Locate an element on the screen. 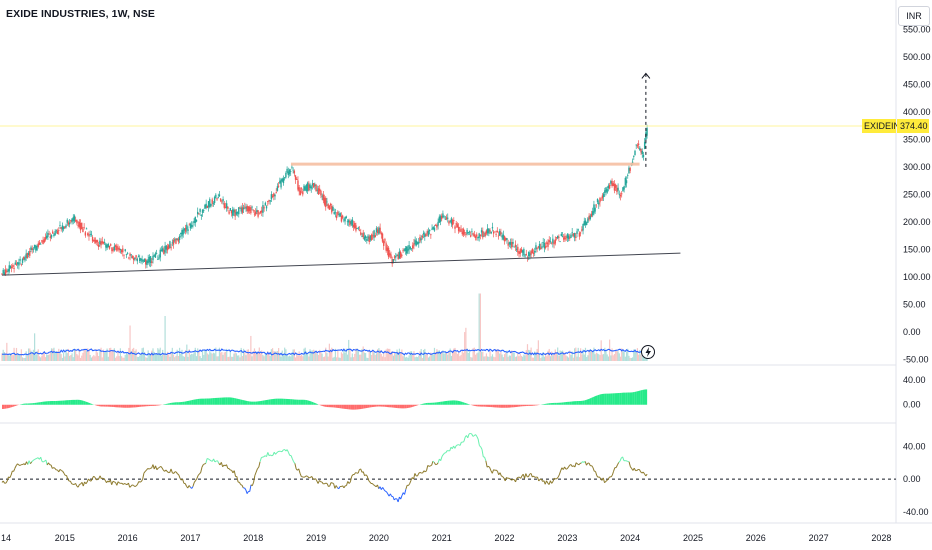 Image resolution: width=932 pixels, height=550 pixels. x-tick-label: 2018 is located at coordinates (253, 538).